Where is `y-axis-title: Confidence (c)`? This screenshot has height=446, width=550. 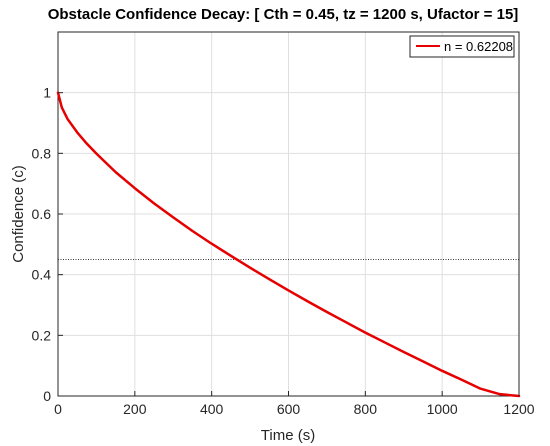 y-axis-title: Confidence (c) is located at coordinates (18, 214).